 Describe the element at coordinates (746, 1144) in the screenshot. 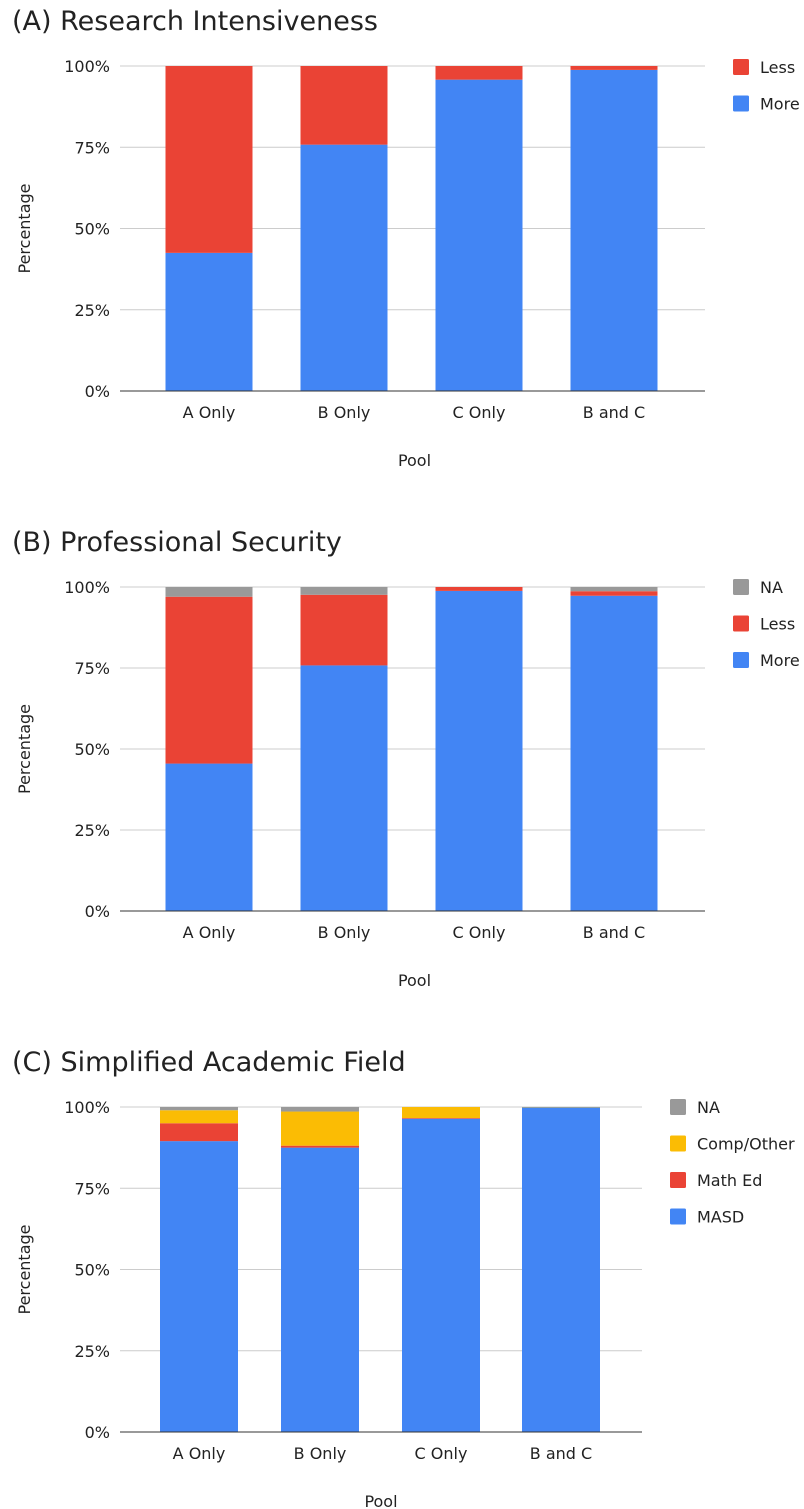

I see `legend-label: Comp/Other` at that location.